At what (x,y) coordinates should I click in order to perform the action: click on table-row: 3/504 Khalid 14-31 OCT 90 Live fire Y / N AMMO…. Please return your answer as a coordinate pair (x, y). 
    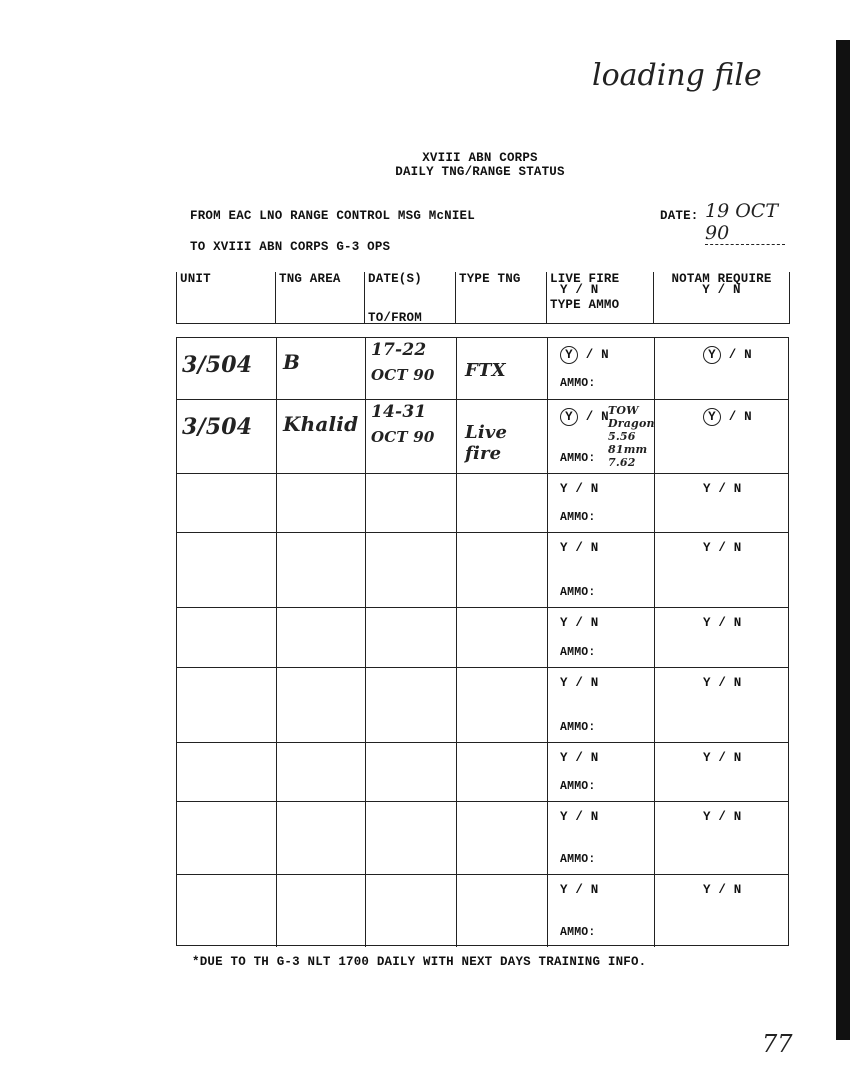
    Looking at the image, I should click on (482, 436).